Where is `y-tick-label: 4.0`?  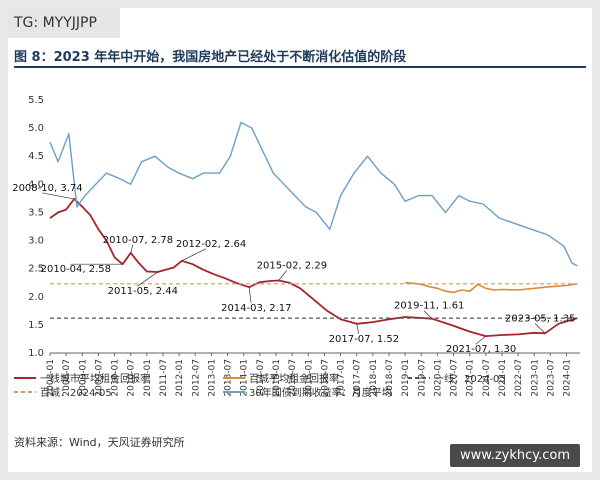
y-tick-label: 4.0 is located at coordinates (36, 184).